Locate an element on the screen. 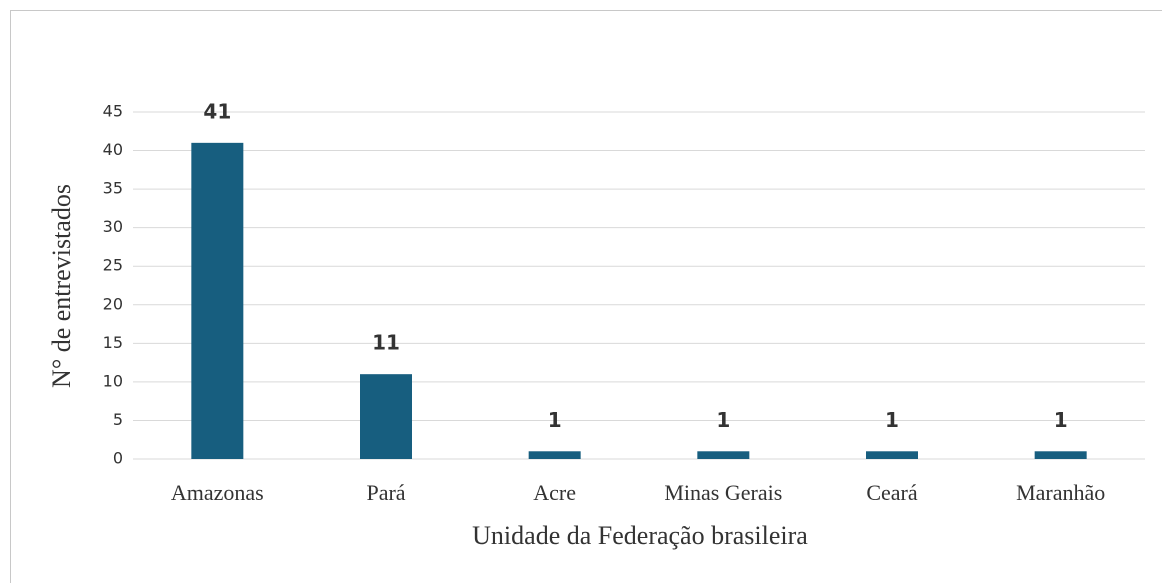 This screenshot has height=583, width=1162. y-tick-label: 25 is located at coordinates (113, 265).